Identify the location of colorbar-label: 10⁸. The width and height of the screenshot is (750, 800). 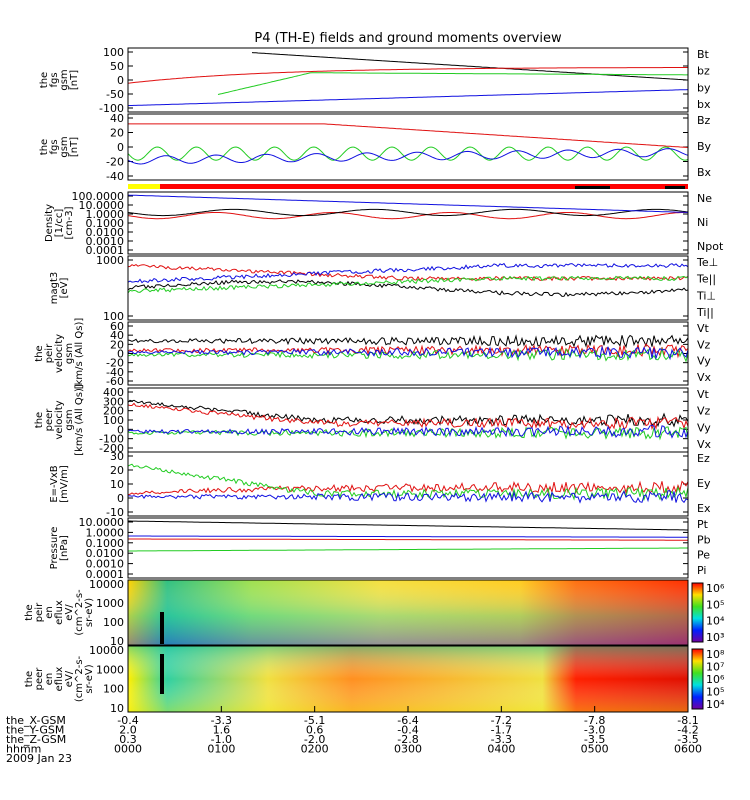
(715, 654).